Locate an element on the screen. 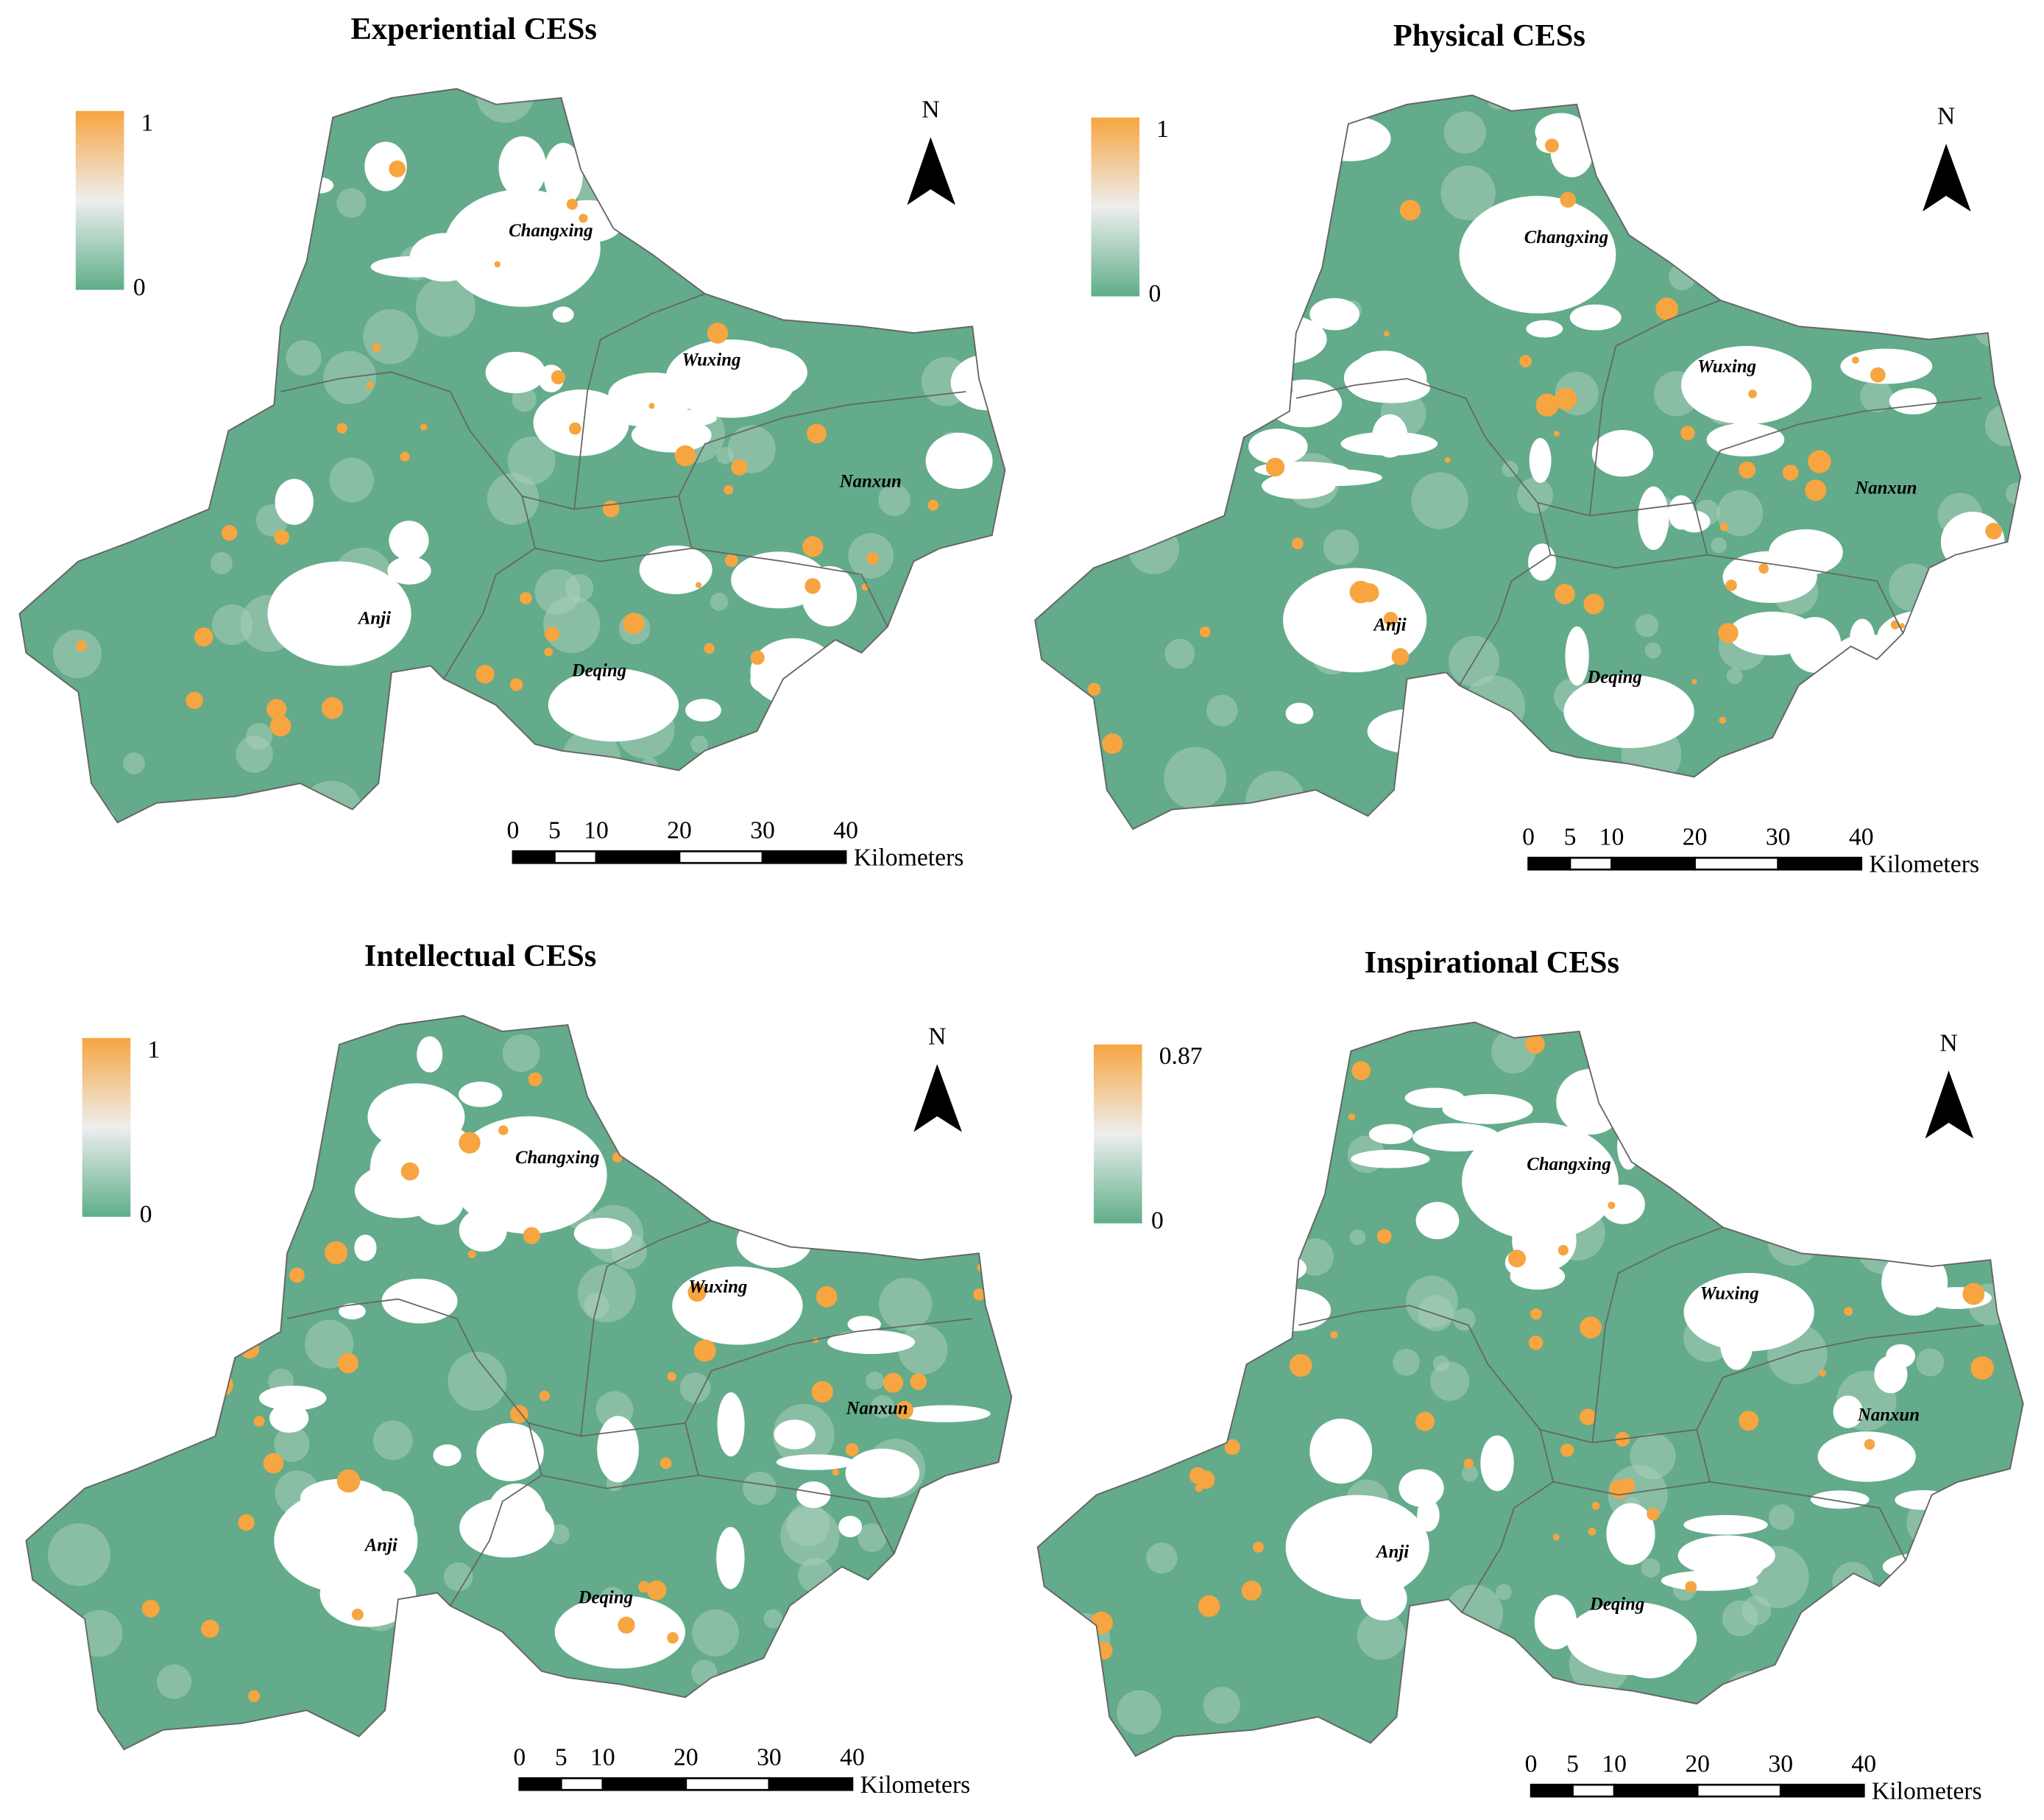  north-arrow is located at coordinates (1949, 1105).